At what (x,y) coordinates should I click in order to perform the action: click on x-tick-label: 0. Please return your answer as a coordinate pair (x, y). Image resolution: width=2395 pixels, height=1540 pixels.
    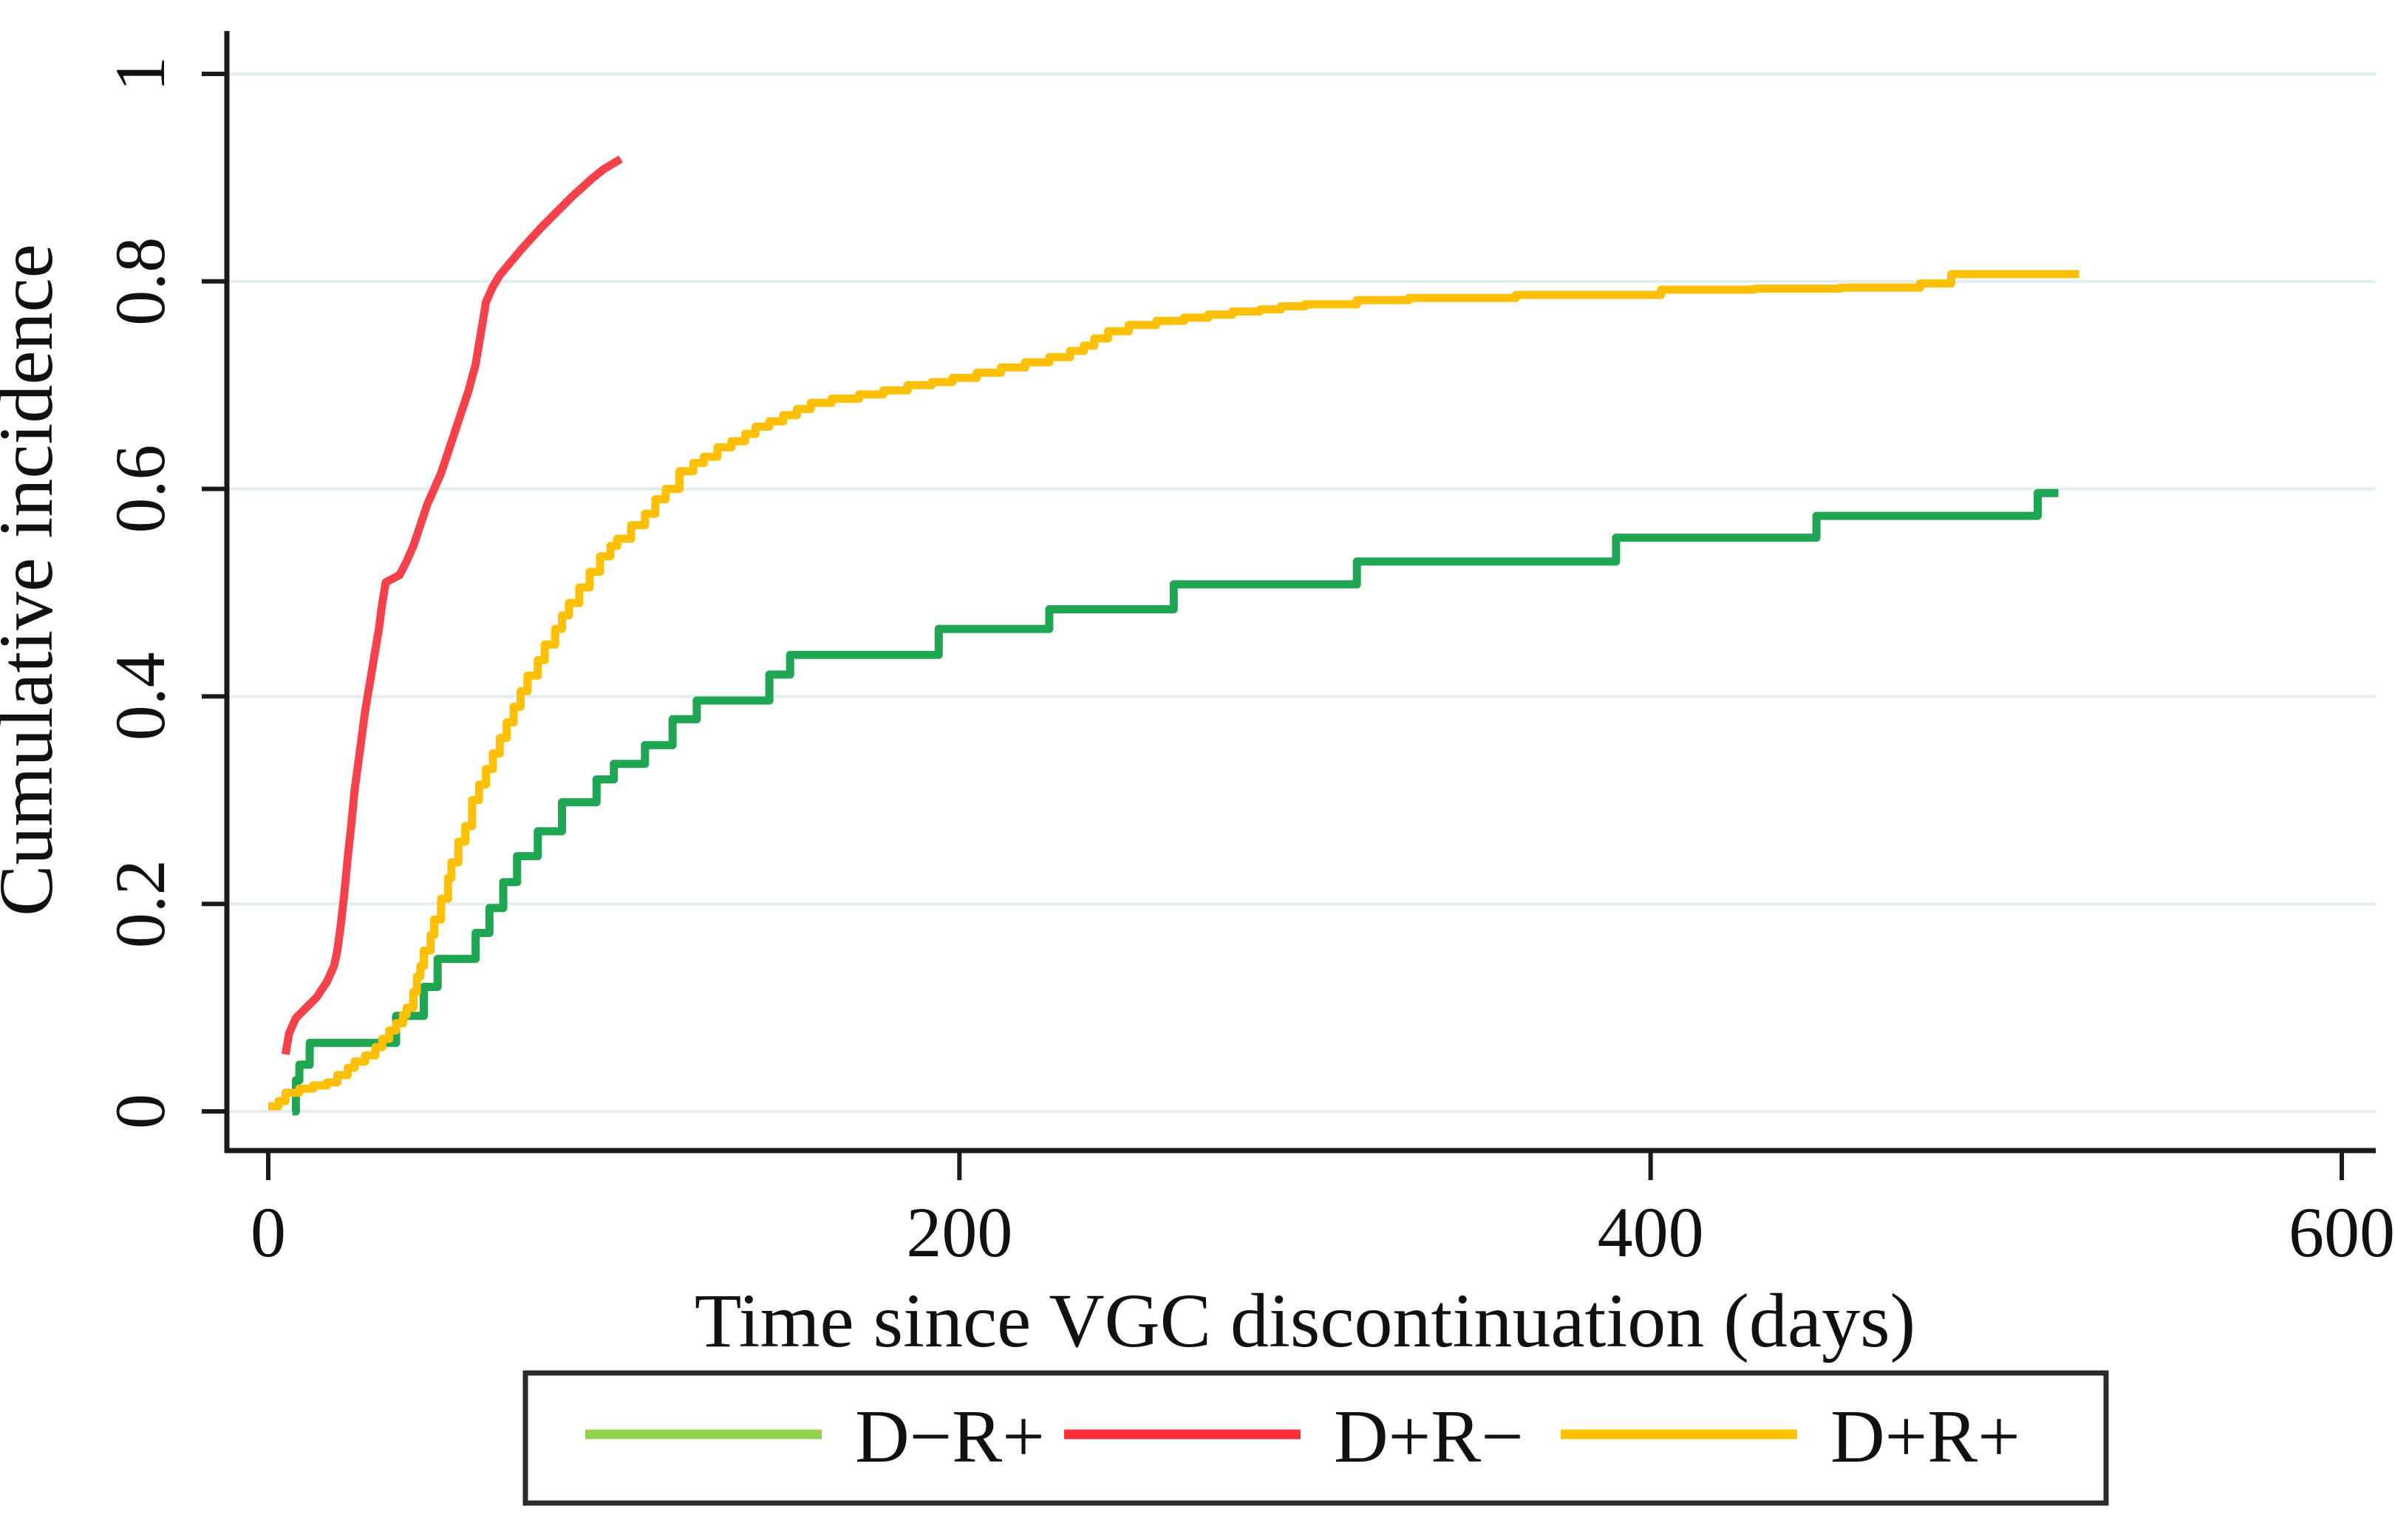
    Looking at the image, I should click on (269, 1232).